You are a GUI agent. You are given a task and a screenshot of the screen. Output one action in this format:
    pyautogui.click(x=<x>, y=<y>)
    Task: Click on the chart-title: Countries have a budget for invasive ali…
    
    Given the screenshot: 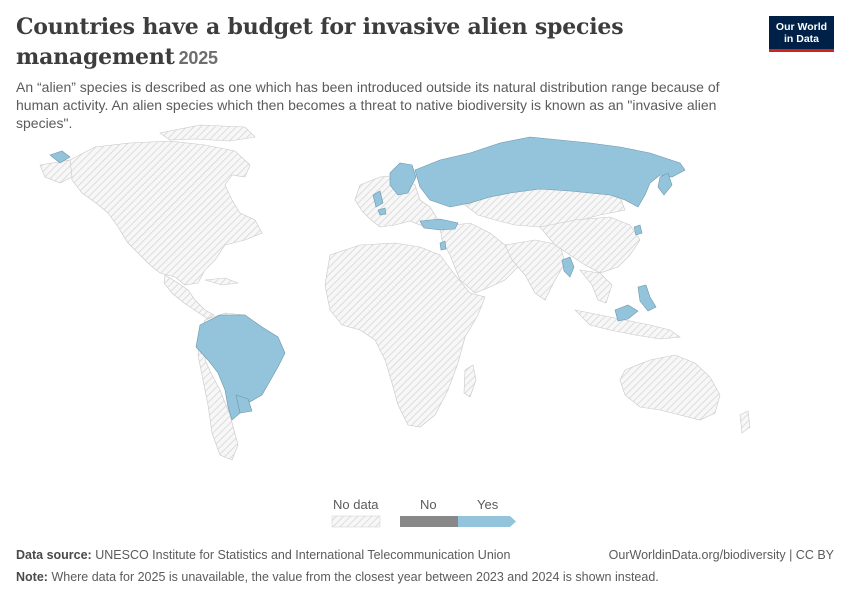 What is the action you would take?
    pyautogui.click(x=386, y=42)
    